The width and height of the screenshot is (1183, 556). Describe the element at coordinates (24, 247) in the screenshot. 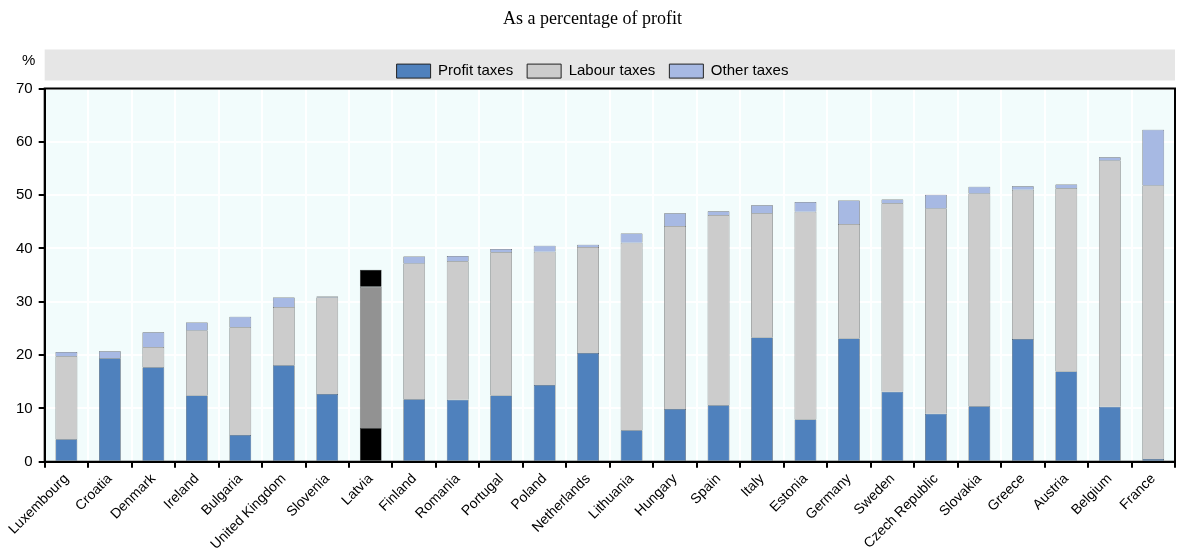

I see `y-tick-label: 40` at that location.